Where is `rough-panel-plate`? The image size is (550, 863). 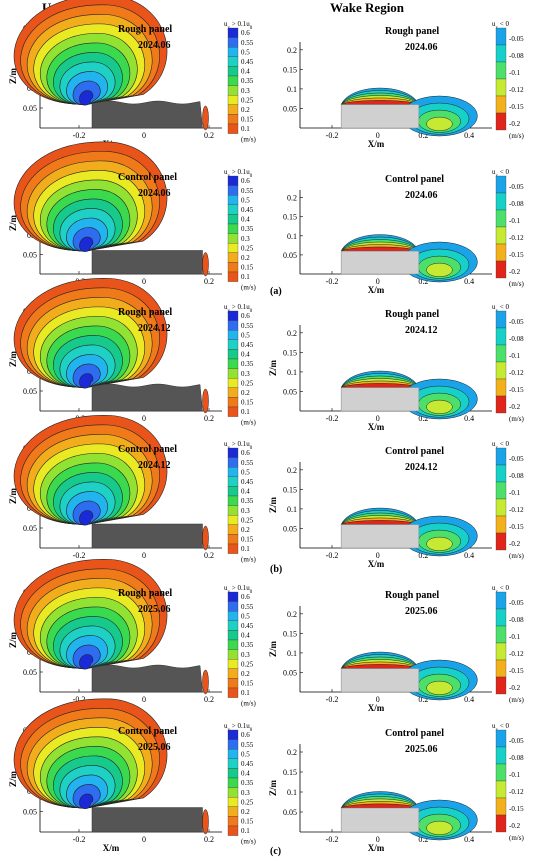
rough-panel-plate is located at coordinates (147, 678).